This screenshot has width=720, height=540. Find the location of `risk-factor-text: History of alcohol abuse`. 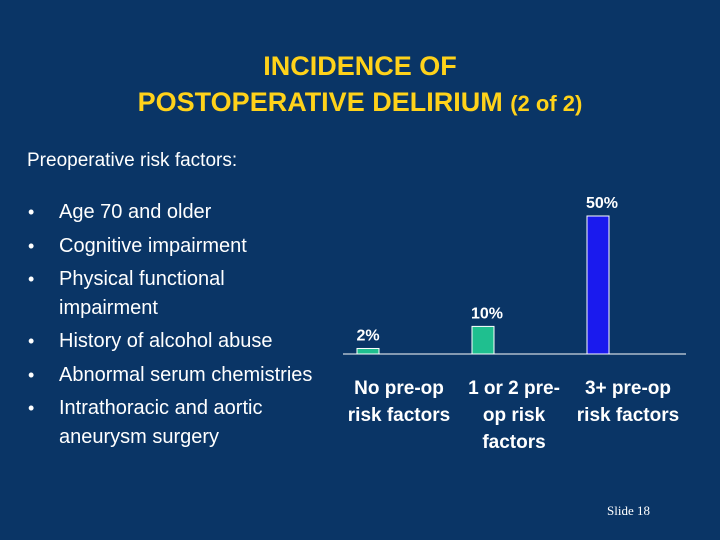

risk-factor-text: History of alcohol abuse is located at coordinates (166, 341).